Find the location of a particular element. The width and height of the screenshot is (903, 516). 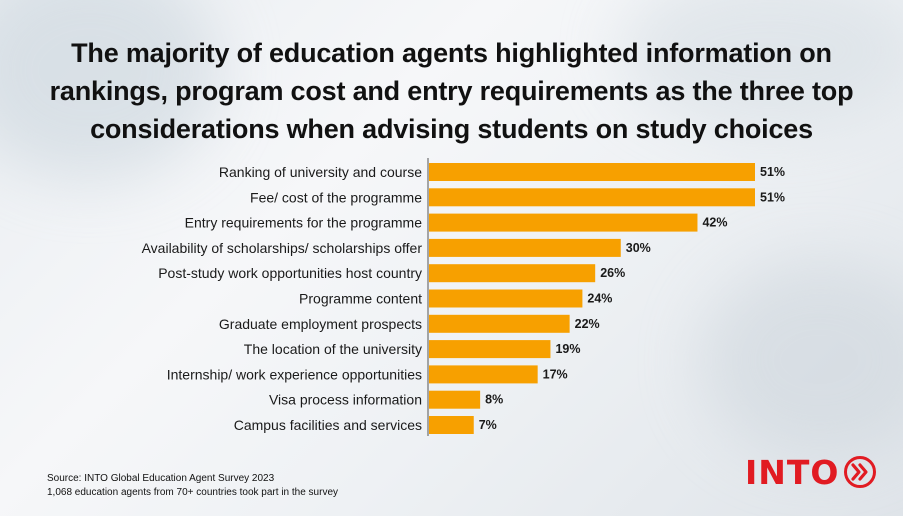

double-chevron-icon is located at coordinates (860, 472).